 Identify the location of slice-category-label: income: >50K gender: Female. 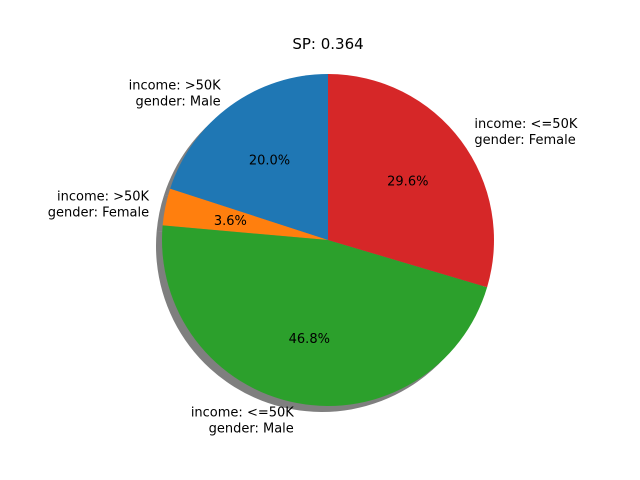
(99, 205).